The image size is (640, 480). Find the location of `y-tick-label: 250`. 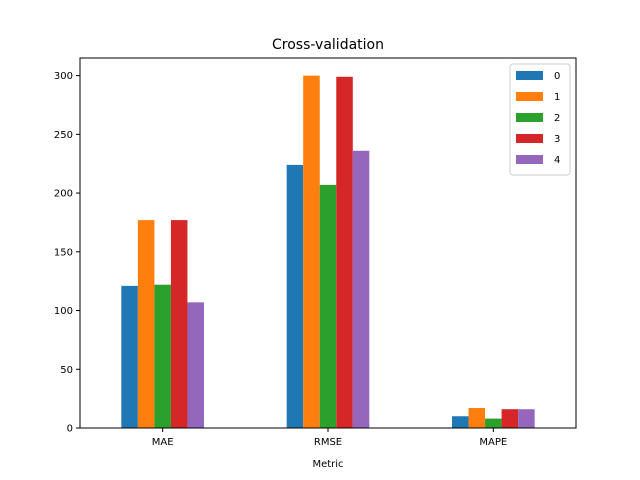

y-tick-label: 250 is located at coordinates (63, 135).